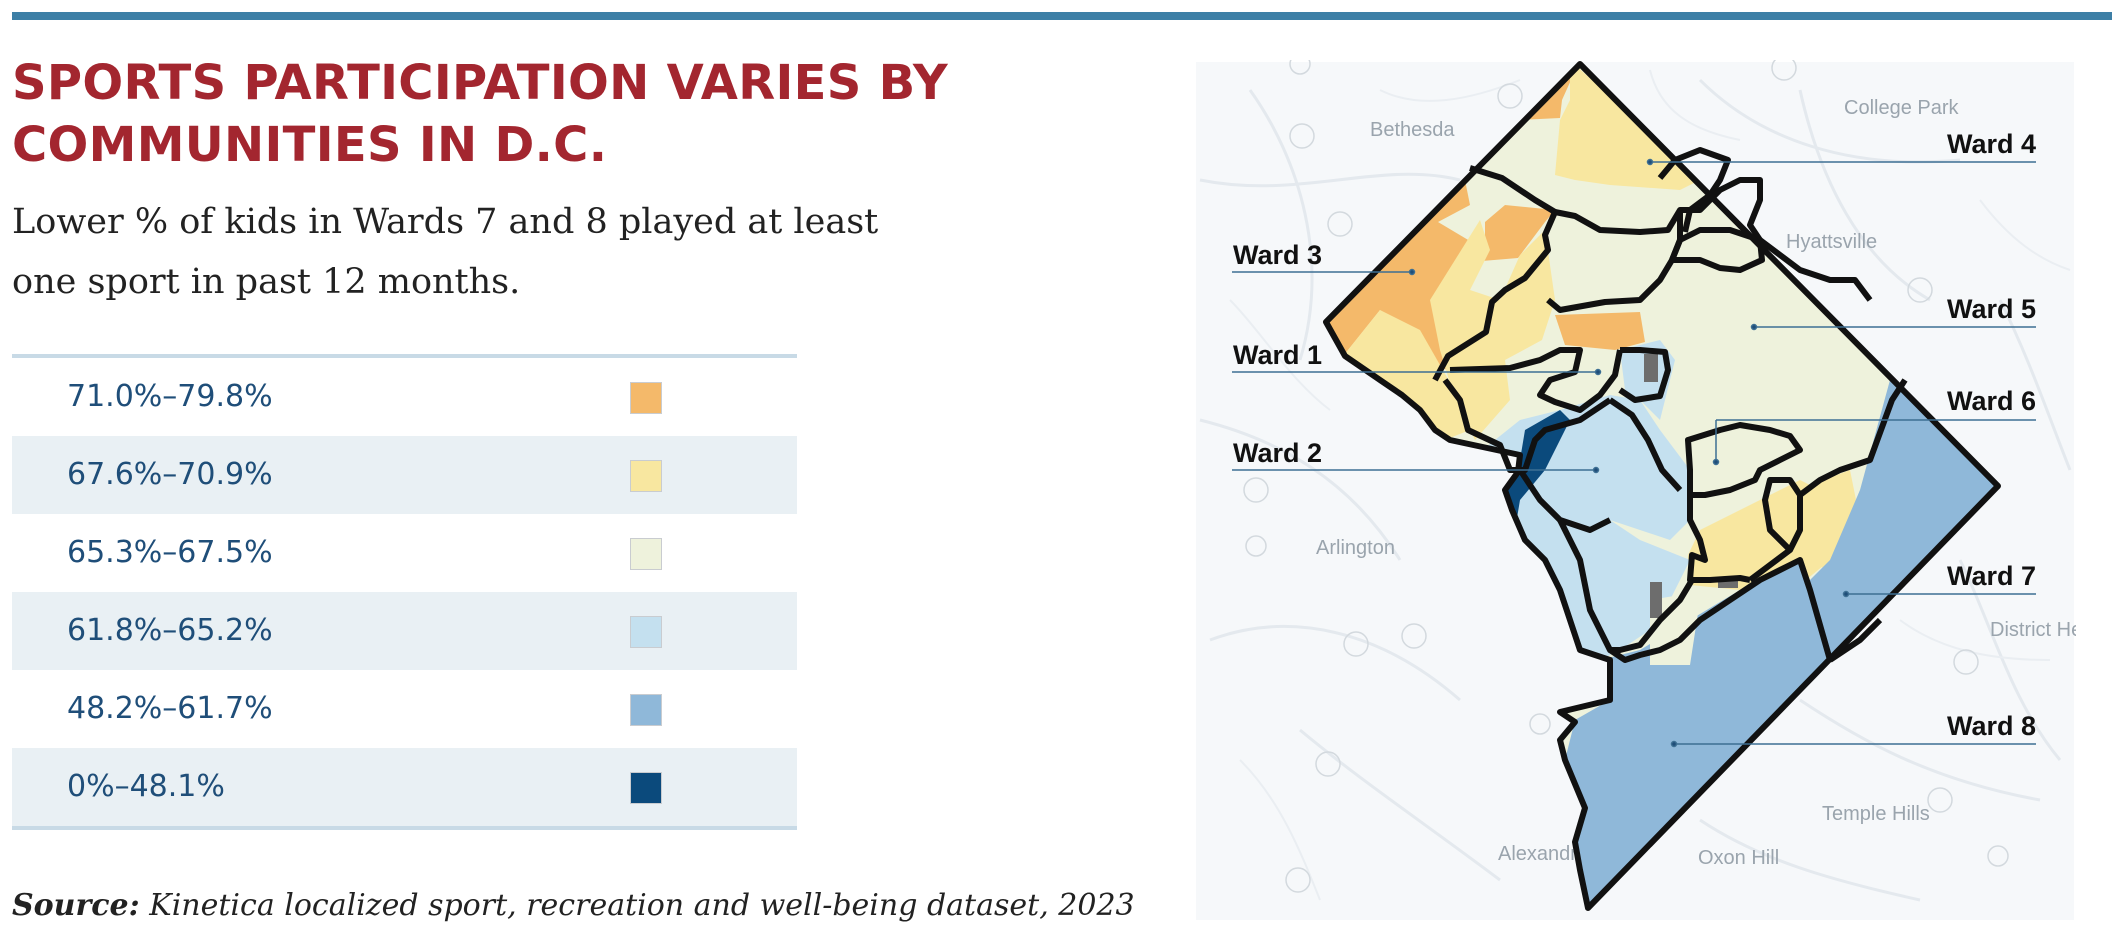 This screenshot has height=933, width=2124. What do you see at coordinates (1991, 309) in the screenshot?
I see `ward-label-5: Ward 5` at bounding box center [1991, 309].